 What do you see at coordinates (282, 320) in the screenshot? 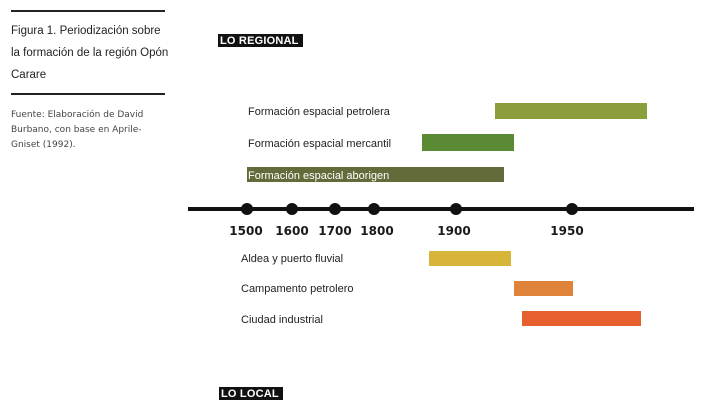
I see `label-ciudad-industrial: Ciudad industrial` at bounding box center [282, 320].